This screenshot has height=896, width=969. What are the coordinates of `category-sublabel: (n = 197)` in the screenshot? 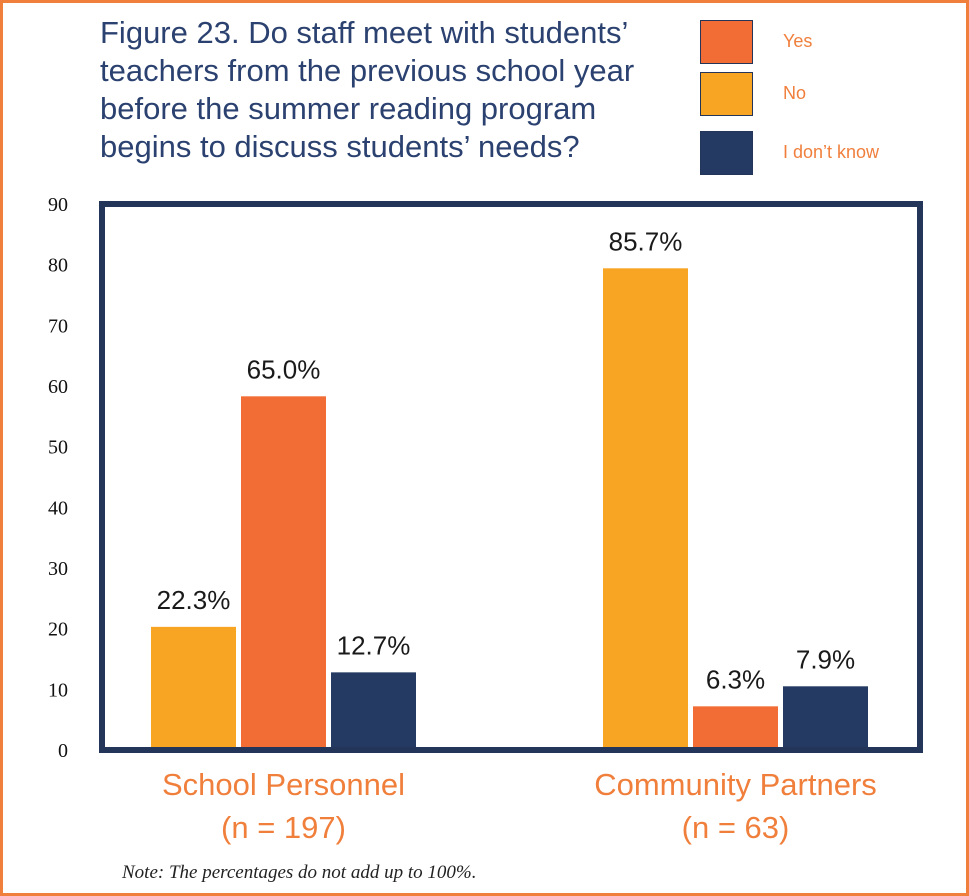 It's located at (283, 827).